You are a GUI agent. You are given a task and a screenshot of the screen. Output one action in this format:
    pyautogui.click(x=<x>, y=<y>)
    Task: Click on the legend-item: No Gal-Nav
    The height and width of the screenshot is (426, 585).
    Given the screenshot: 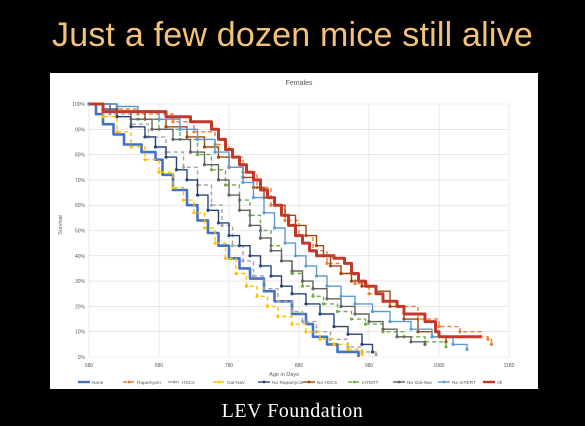 What is the action you would take?
    pyautogui.click(x=413, y=383)
    